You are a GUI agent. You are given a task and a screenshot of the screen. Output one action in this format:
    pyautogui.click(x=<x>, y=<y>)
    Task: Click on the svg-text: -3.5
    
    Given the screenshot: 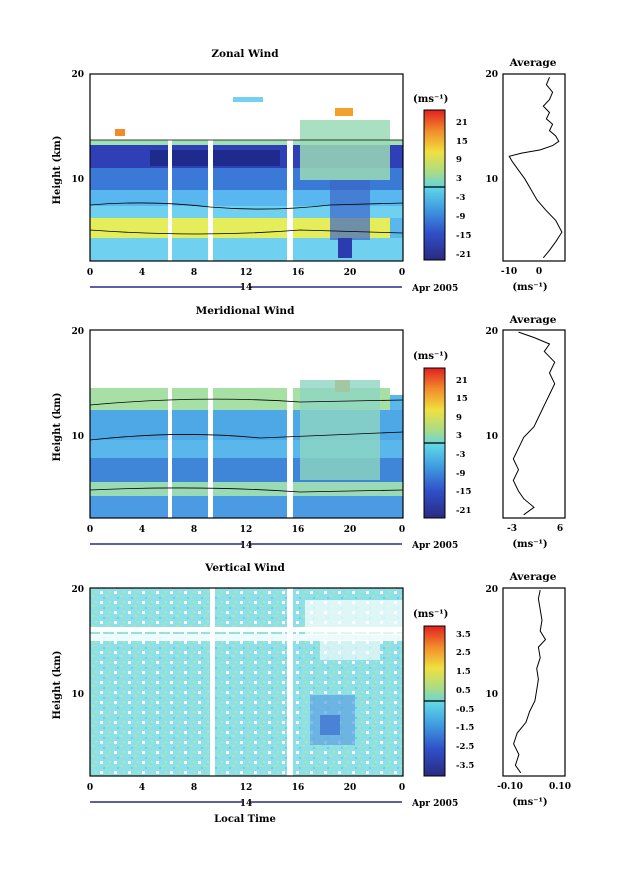 What is the action you would take?
    pyautogui.click(x=465, y=766)
    